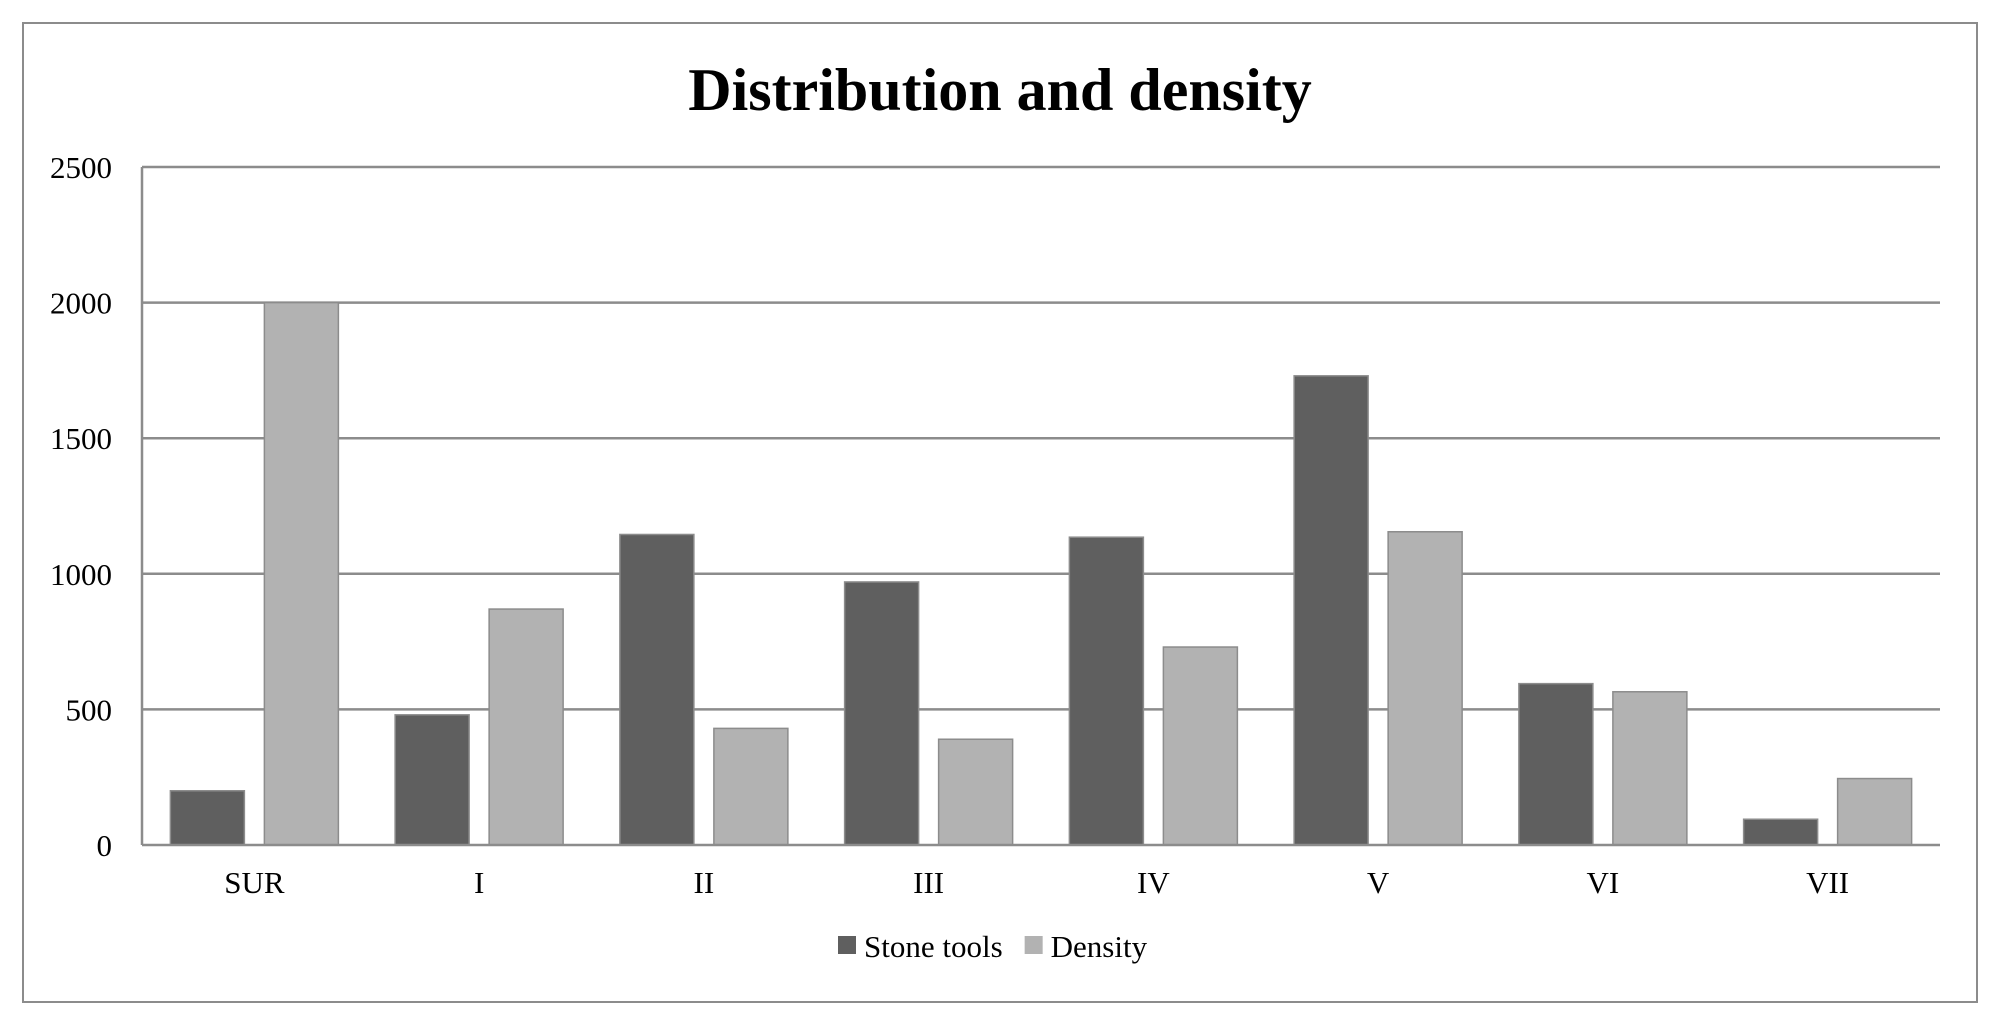  I want to click on x-tick-label: V, so click(1378, 882).